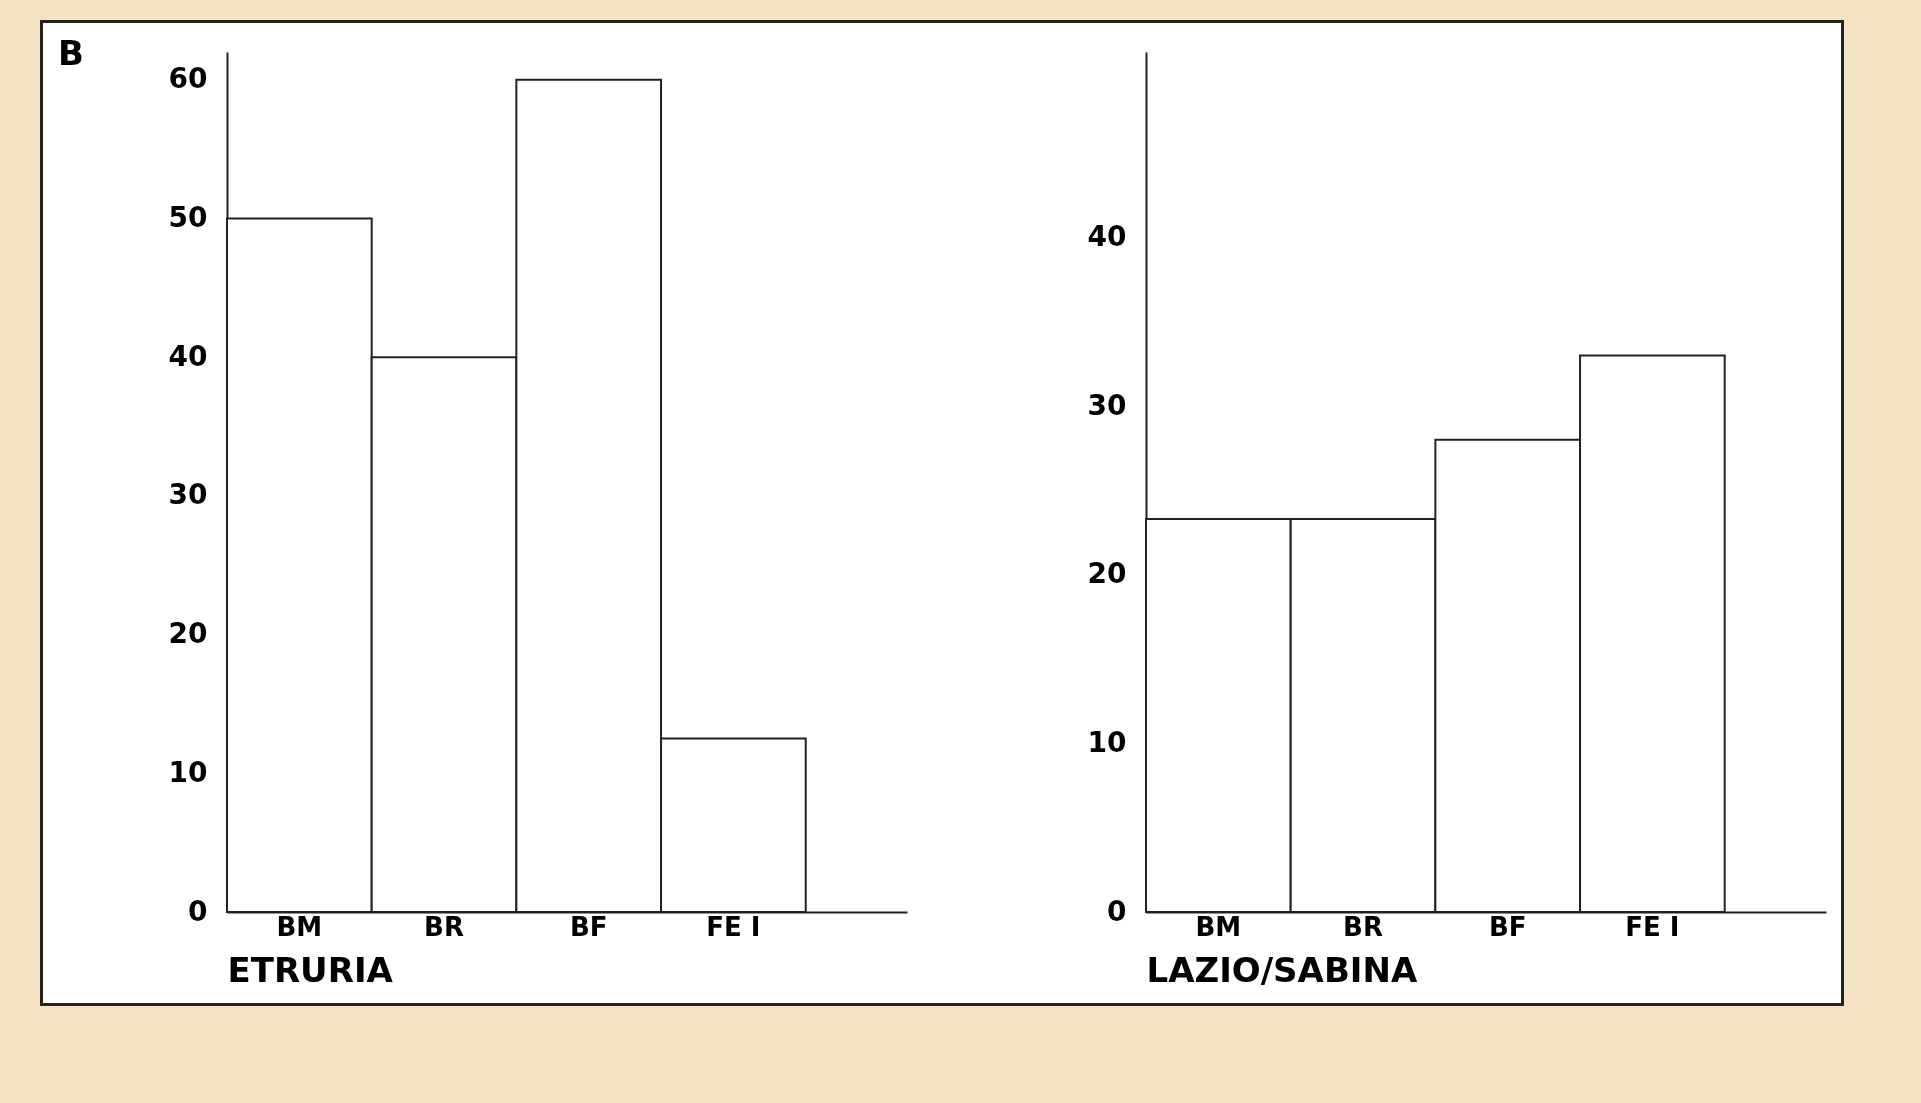 The width and height of the screenshot is (1921, 1103). I want to click on y-tick-label: 50, so click(188, 217).